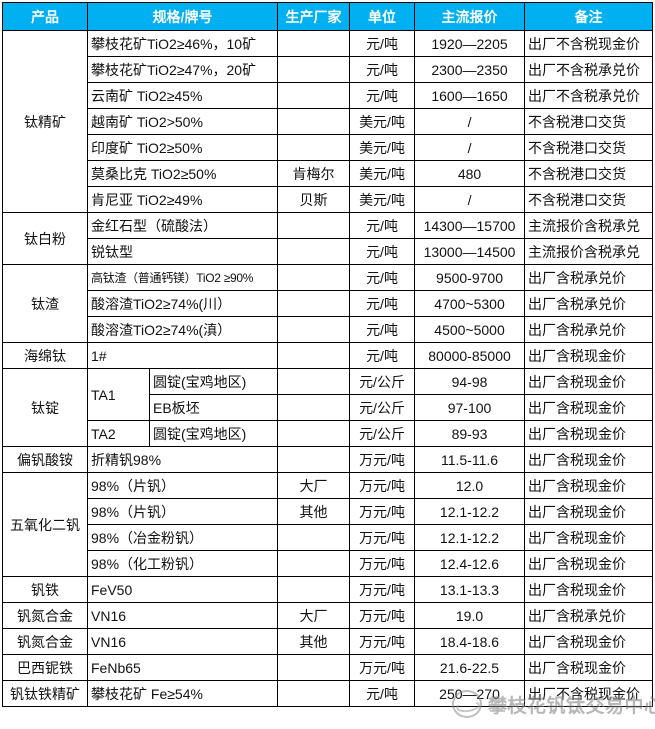 This screenshot has width=655, height=729. I want to click on table-row: 云南矿 TiO2≥45% 元/吨 1600—1650 出厂不含税承兑价, so click(328, 95).